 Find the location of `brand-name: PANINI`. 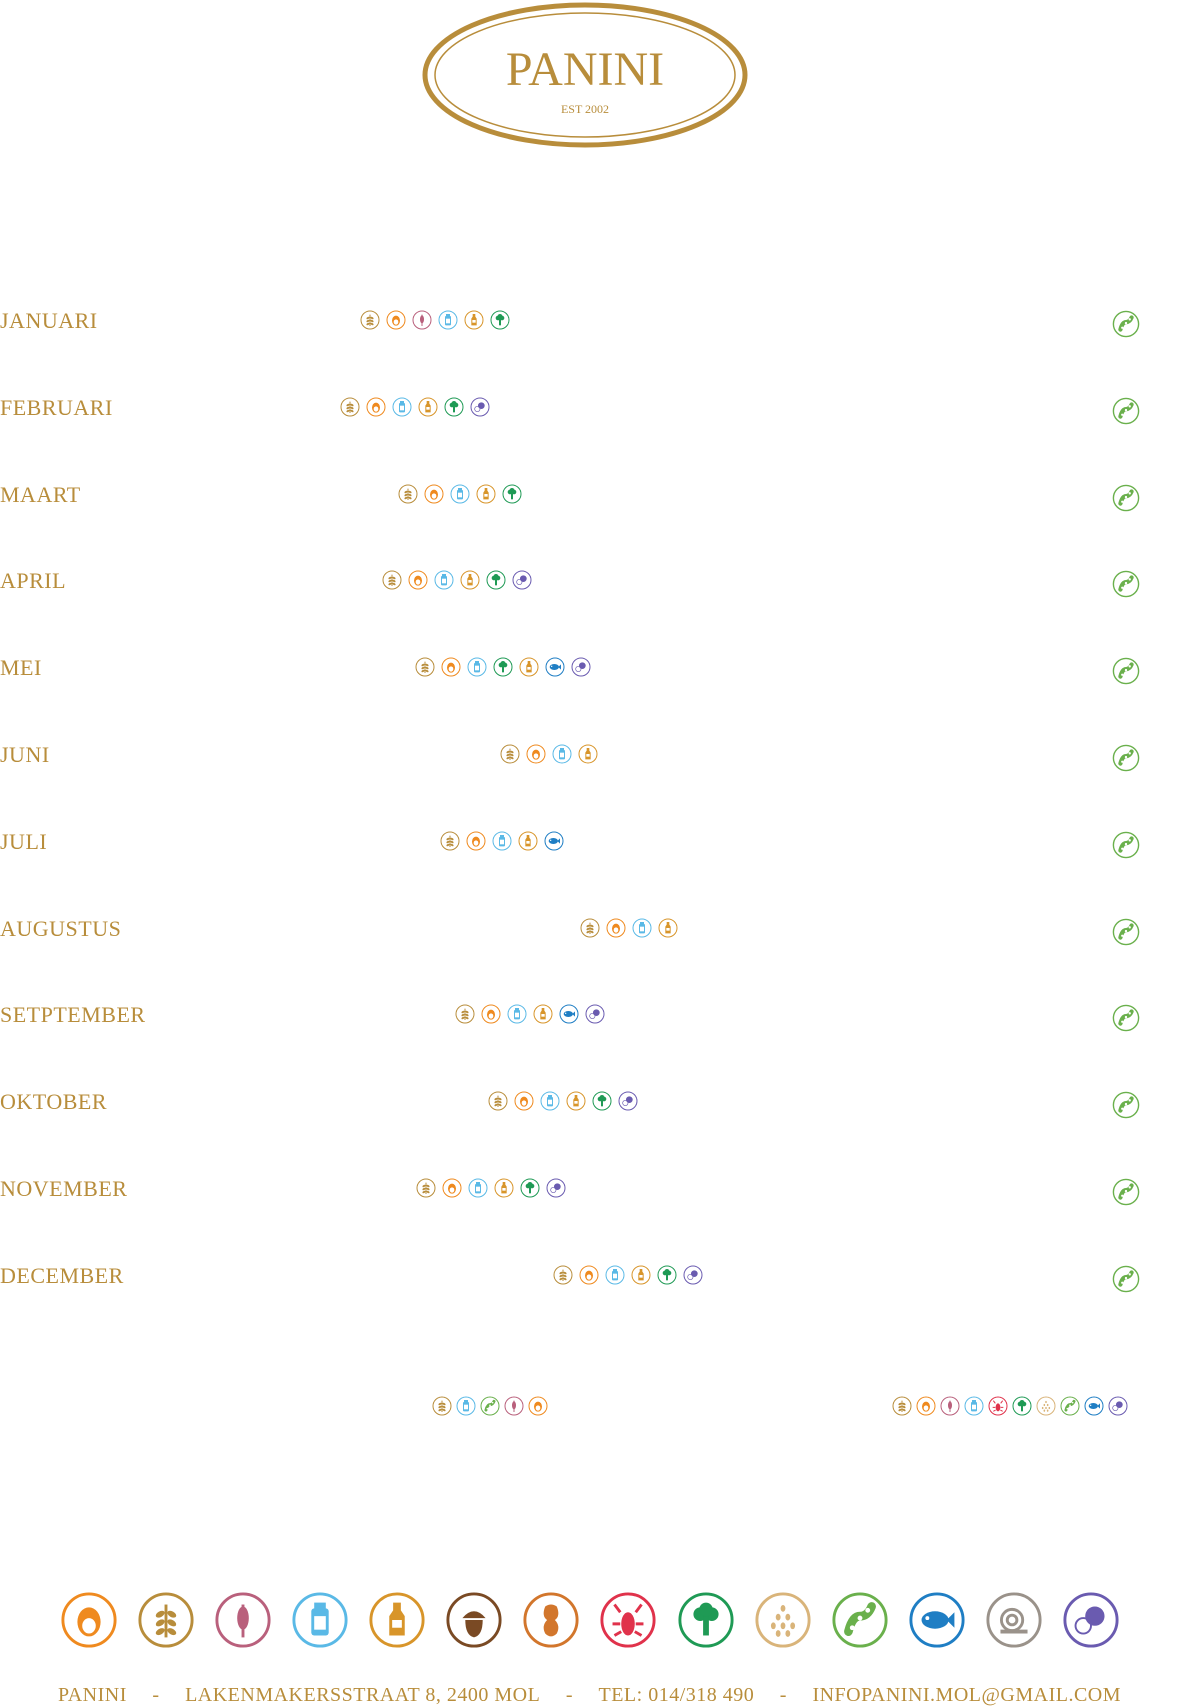

brand-name: PANINI is located at coordinates (585, 69).